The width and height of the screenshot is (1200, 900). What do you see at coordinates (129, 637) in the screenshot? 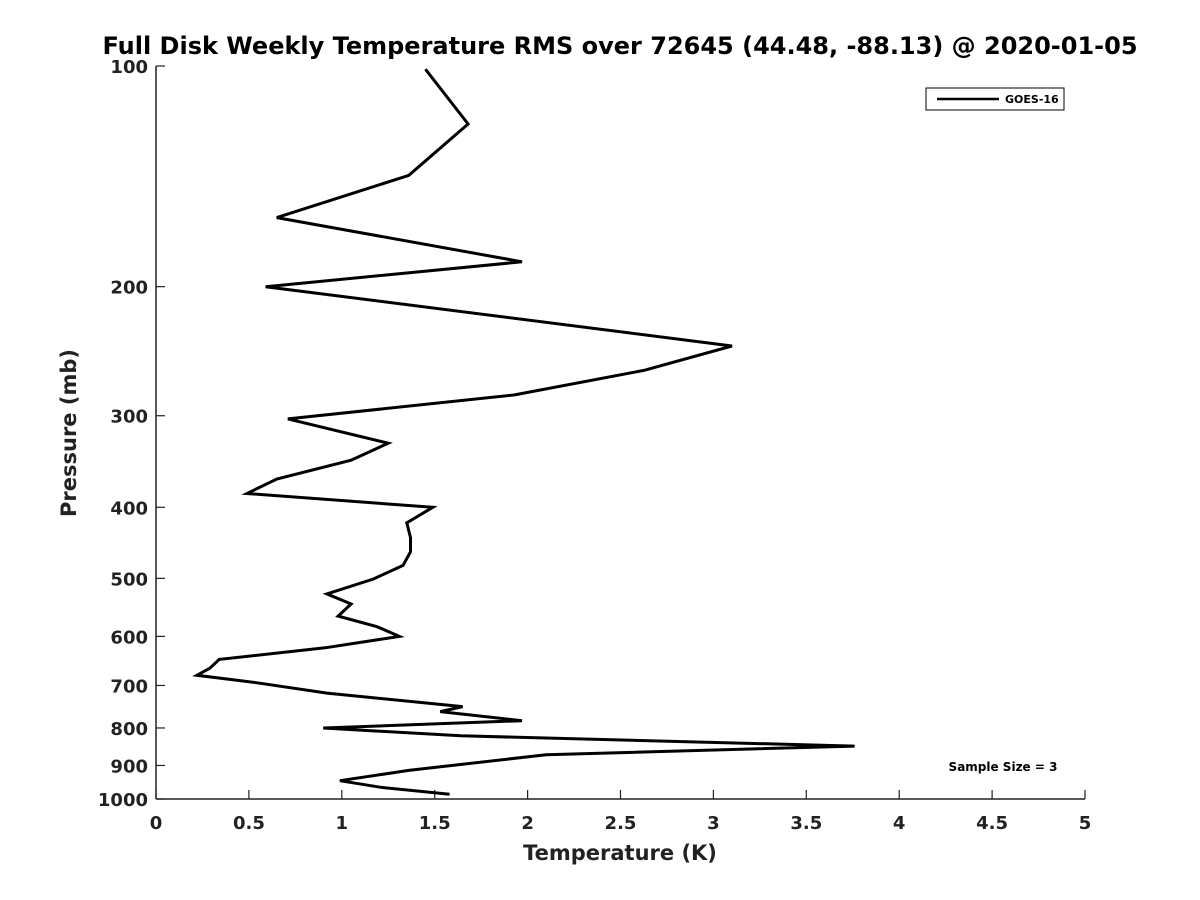
I see `y-tick-label: 600` at bounding box center [129, 637].